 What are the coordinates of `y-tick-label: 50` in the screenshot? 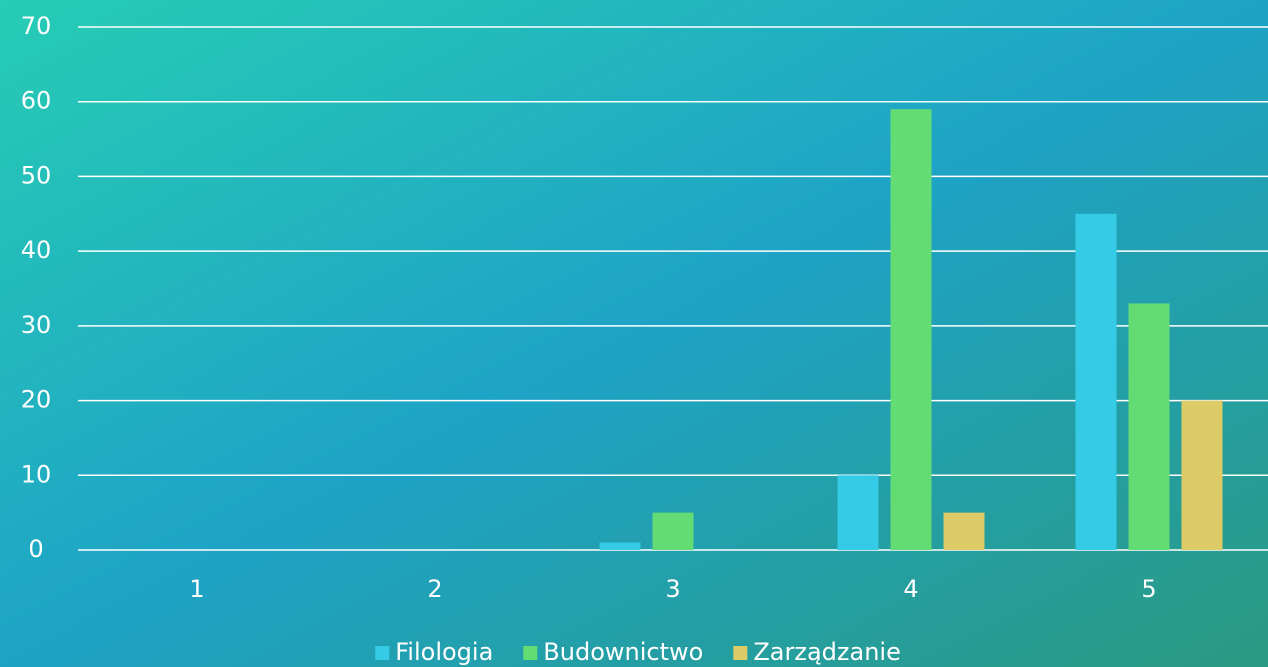 It's located at (36, 175).